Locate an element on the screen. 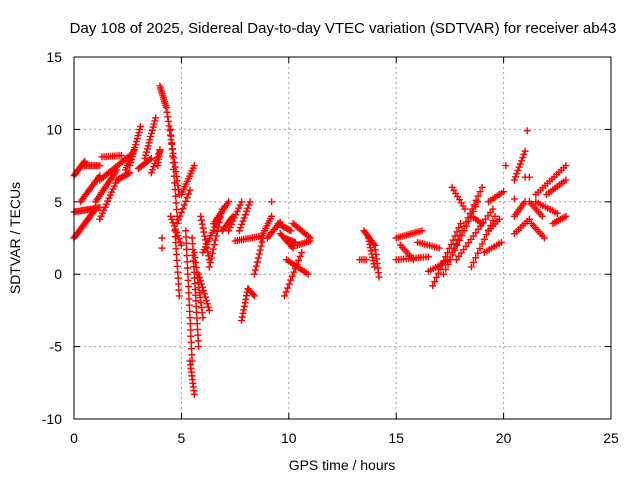 This screenshot has width=640, height=480. x-axis-label: GPS time / hours is located at coordinates (342, 465).